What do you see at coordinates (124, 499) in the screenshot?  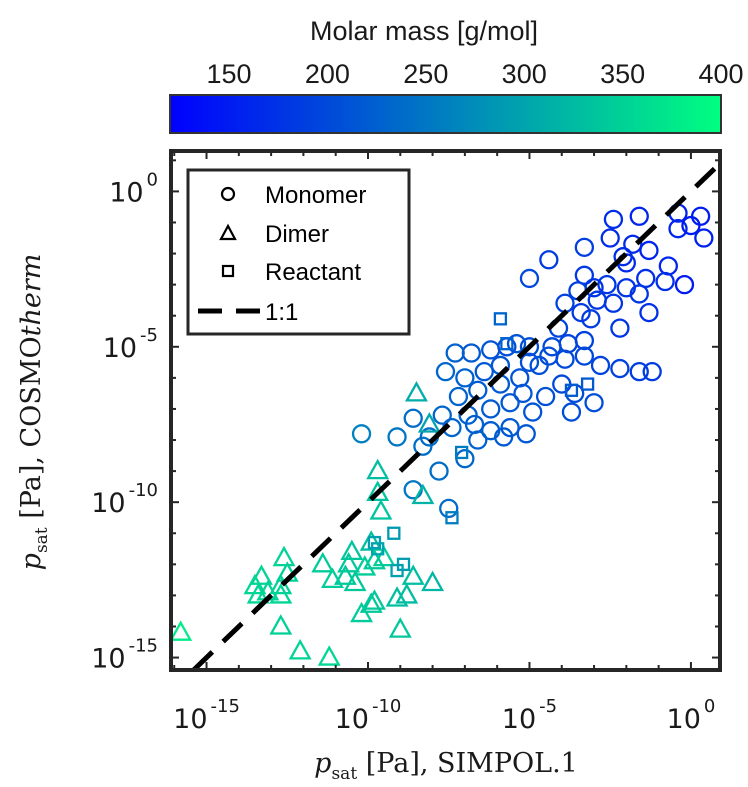 I see `y-tick-label: 10 -10` at bounding box center [124, 499].